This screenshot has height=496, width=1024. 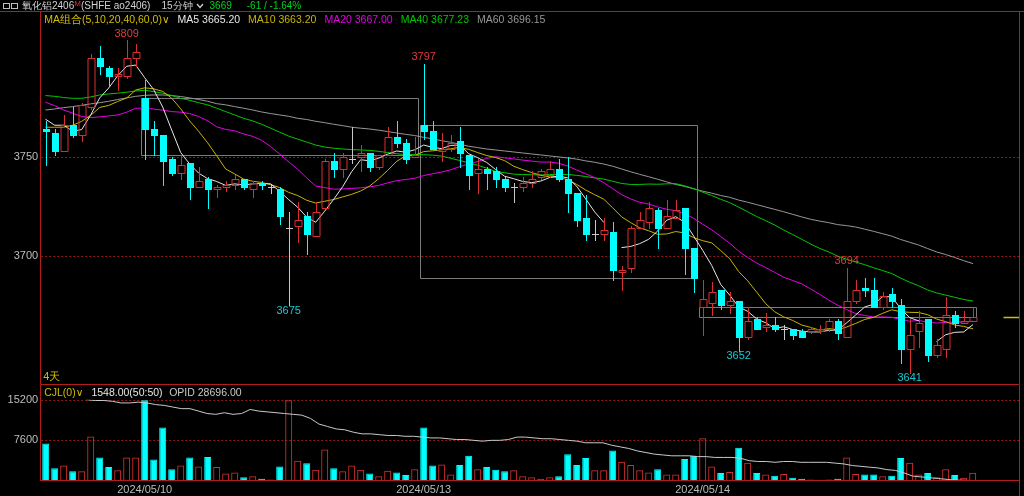 What do you see at coordinates (738, 355) in the screenshot?
I see `annotation: 3652` at bounding box center [738, 355].